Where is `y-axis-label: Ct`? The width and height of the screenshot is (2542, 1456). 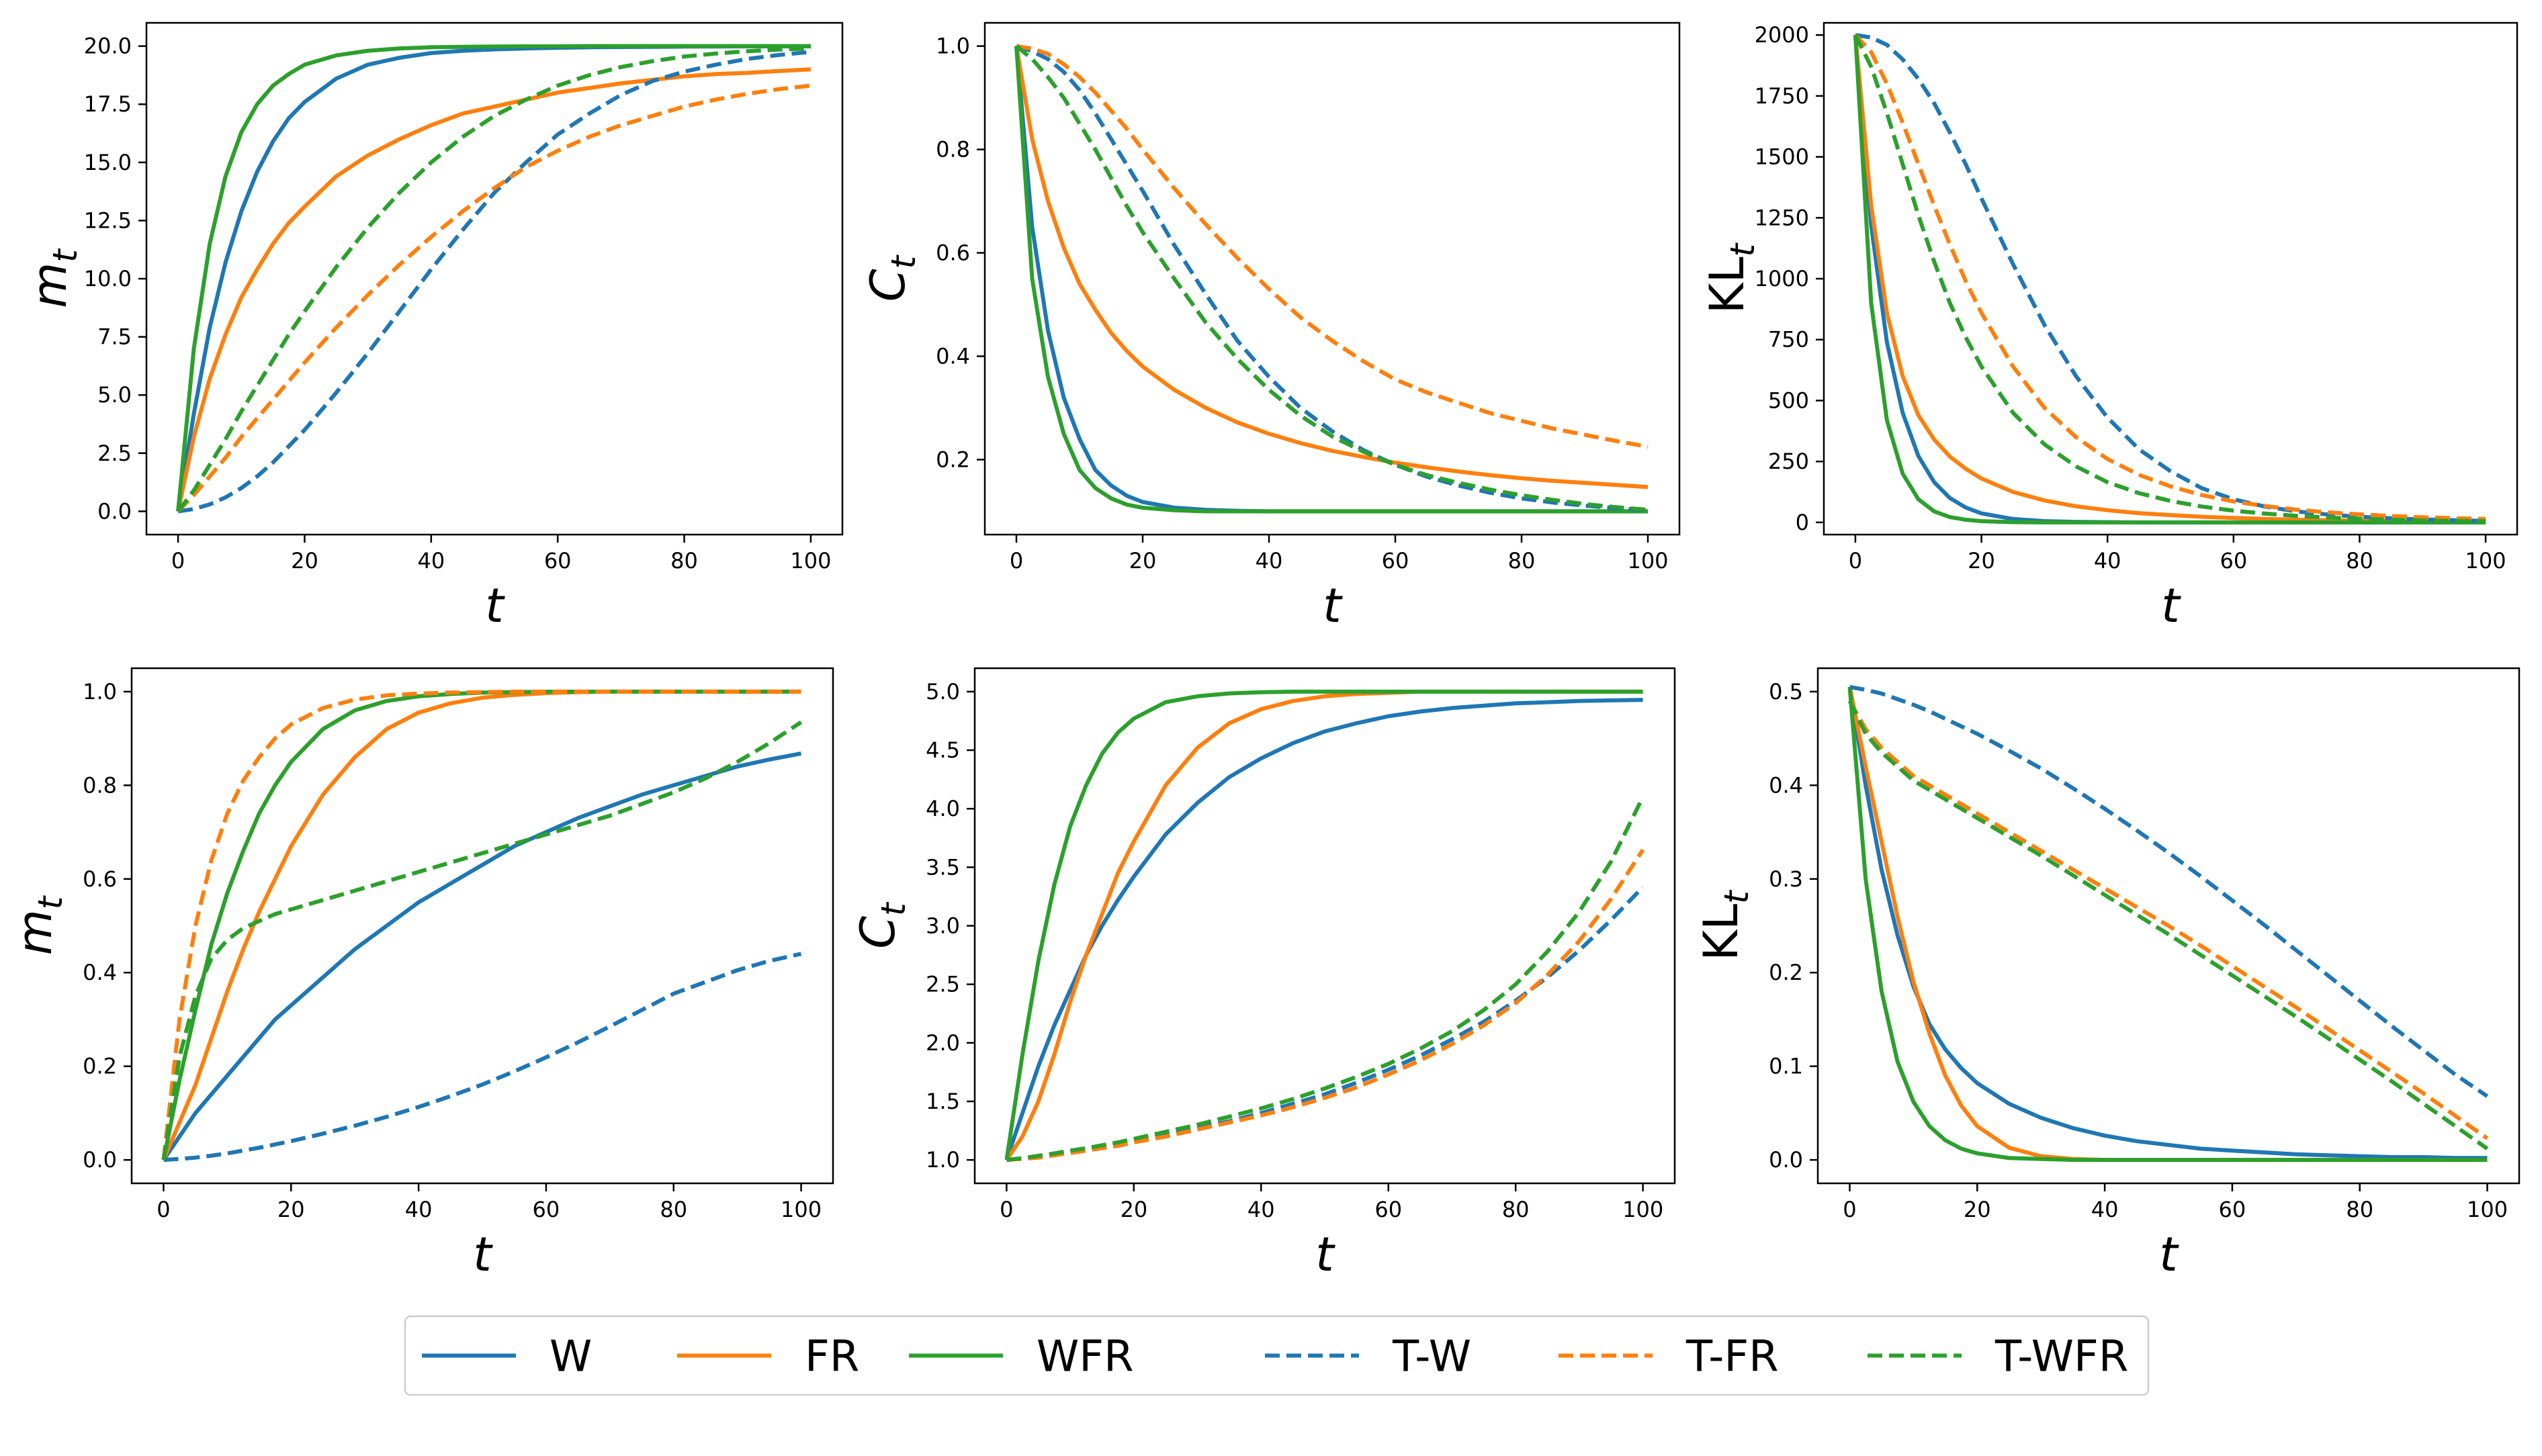 y-axis-label: Ct is located at coordinates (881, 925).